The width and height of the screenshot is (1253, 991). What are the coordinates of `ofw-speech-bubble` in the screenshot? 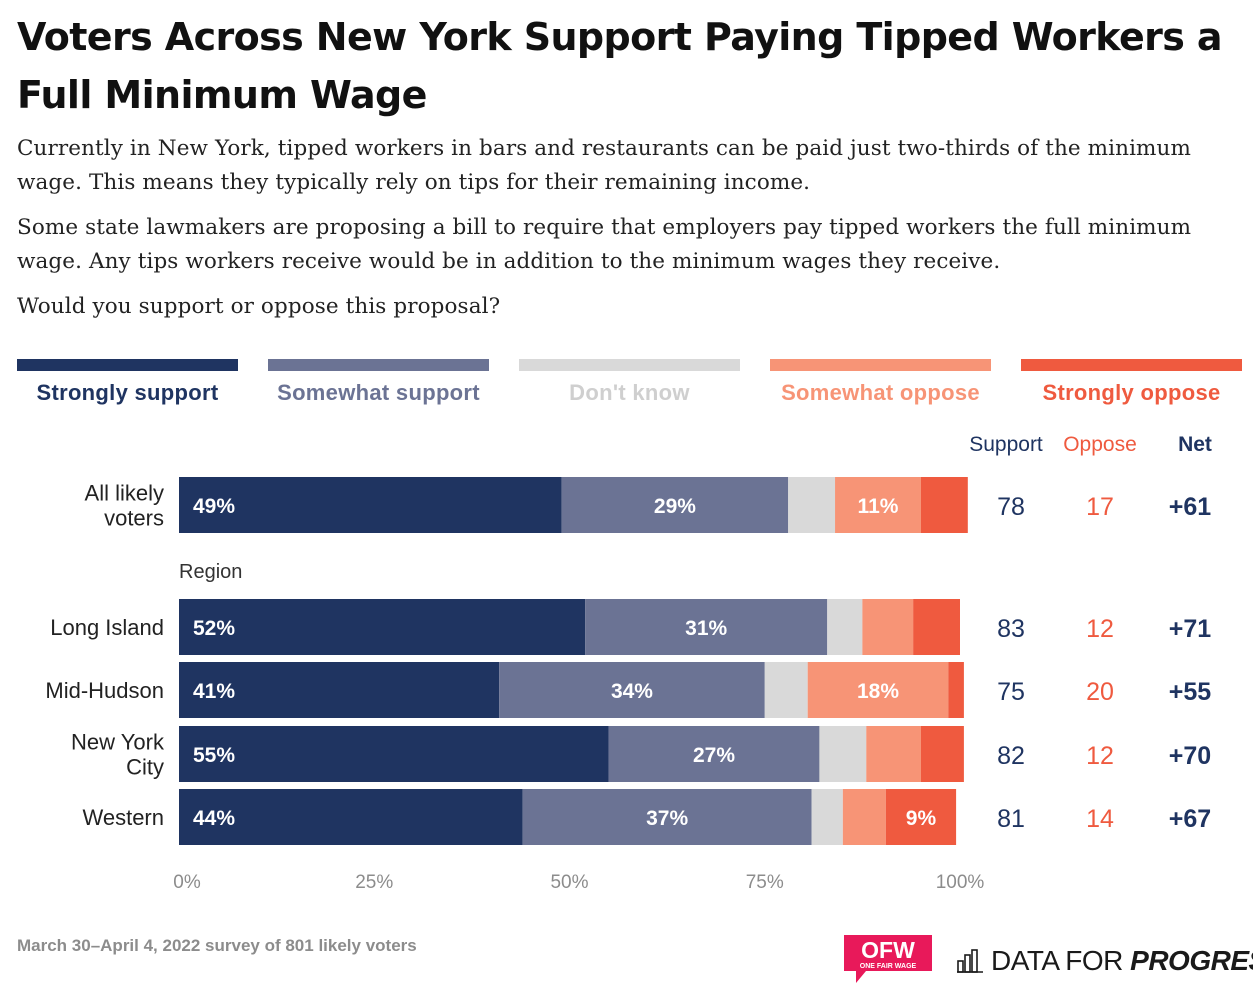 It's located at (888, 959).